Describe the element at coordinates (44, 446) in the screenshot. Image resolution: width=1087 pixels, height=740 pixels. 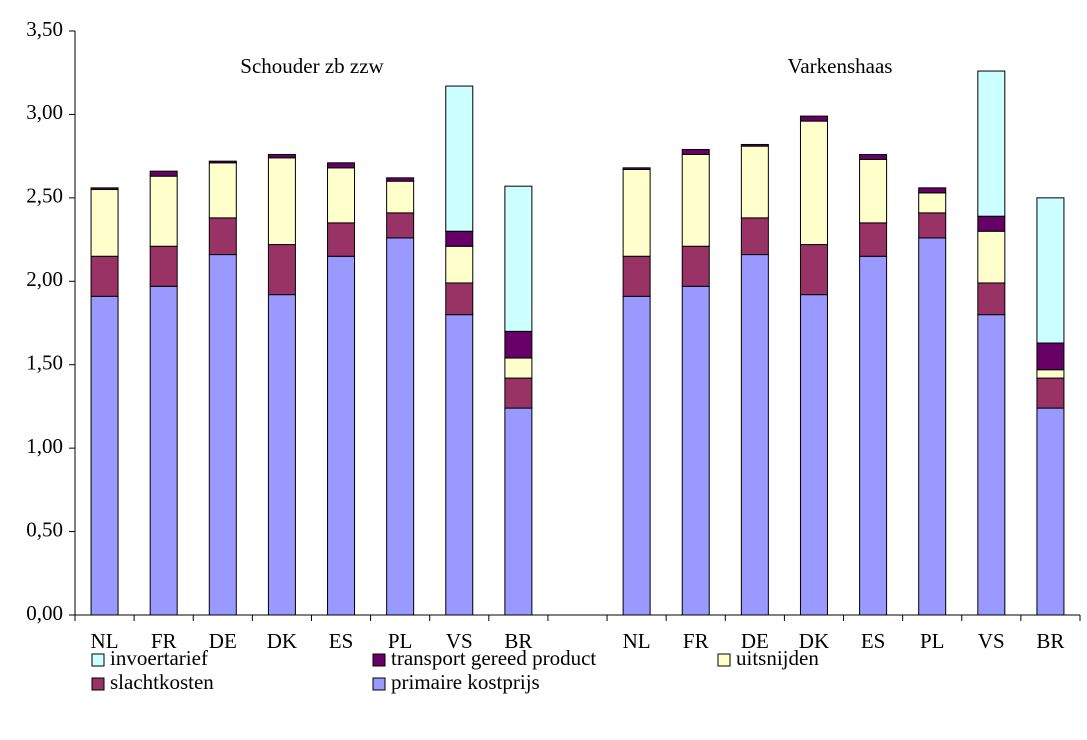
I see `y-tick-label: 1,00` at that location.